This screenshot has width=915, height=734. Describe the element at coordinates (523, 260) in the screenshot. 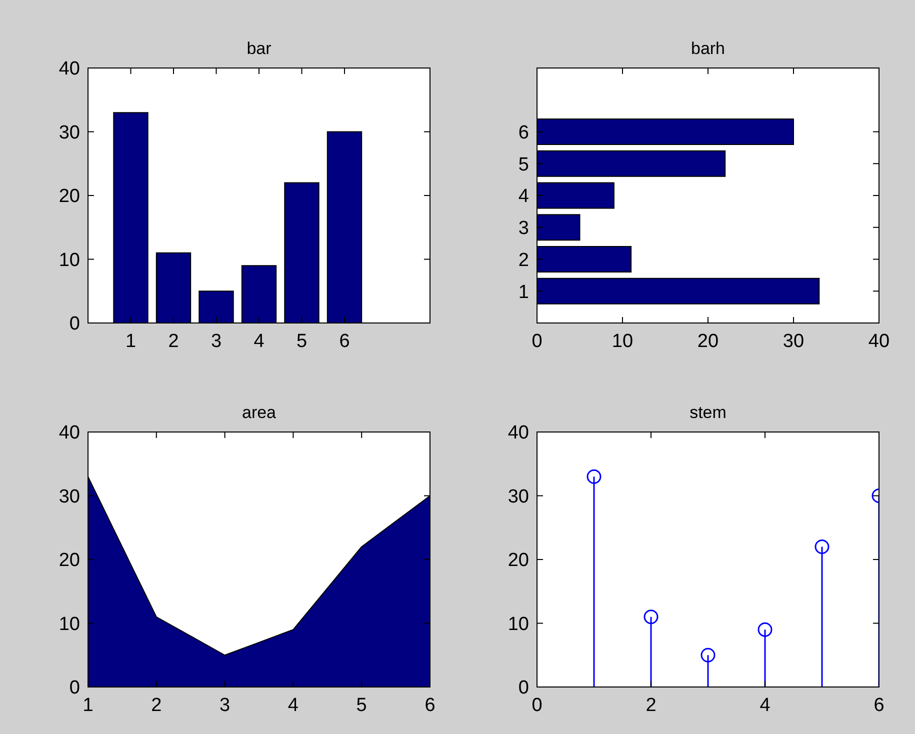

I see `y-tick-label: 2` at that location.